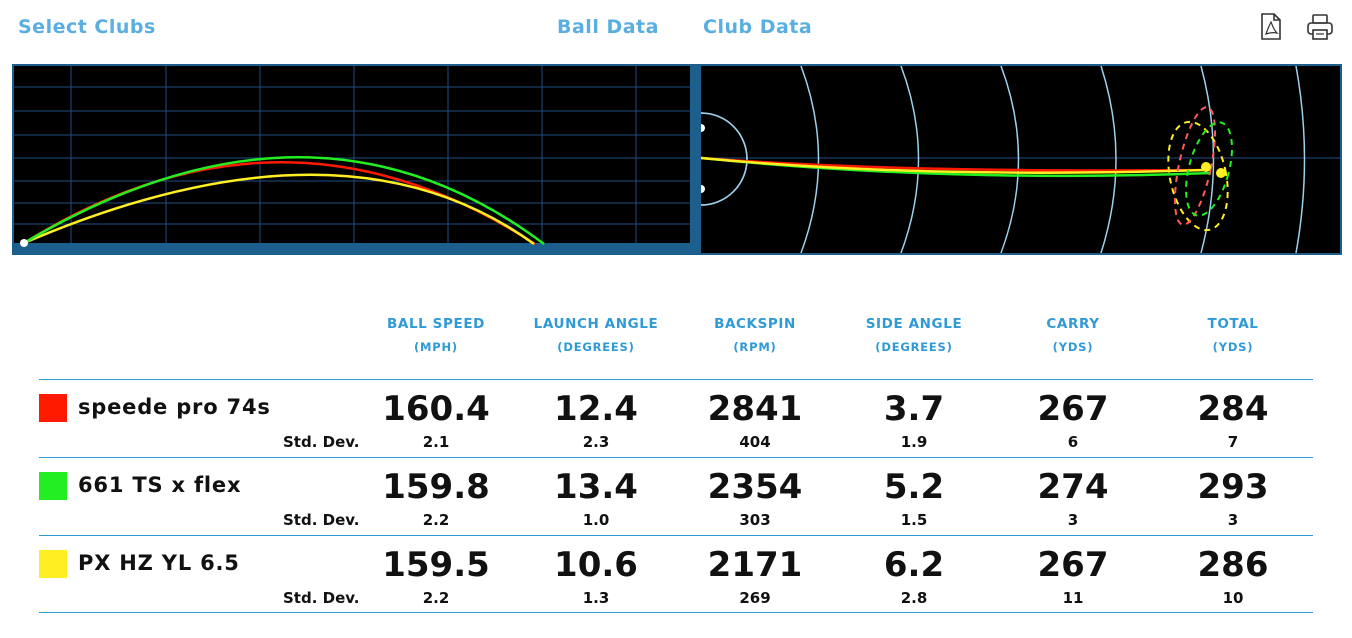 The image size is (1352, 638). I want to click on header-carry: CARRY (YDS), so click(1073, 335).